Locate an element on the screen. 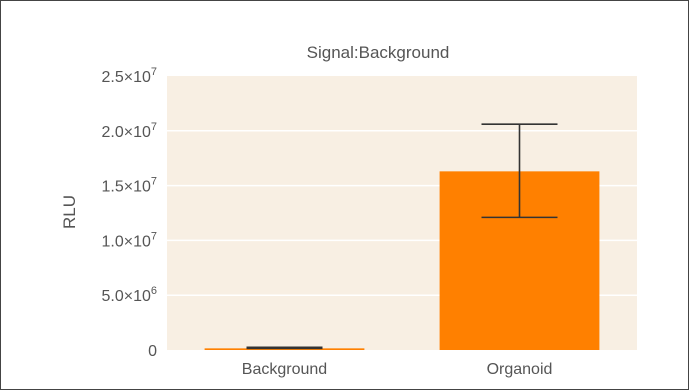  x-tick-label: Organoid is located at coordinates (520, 369).